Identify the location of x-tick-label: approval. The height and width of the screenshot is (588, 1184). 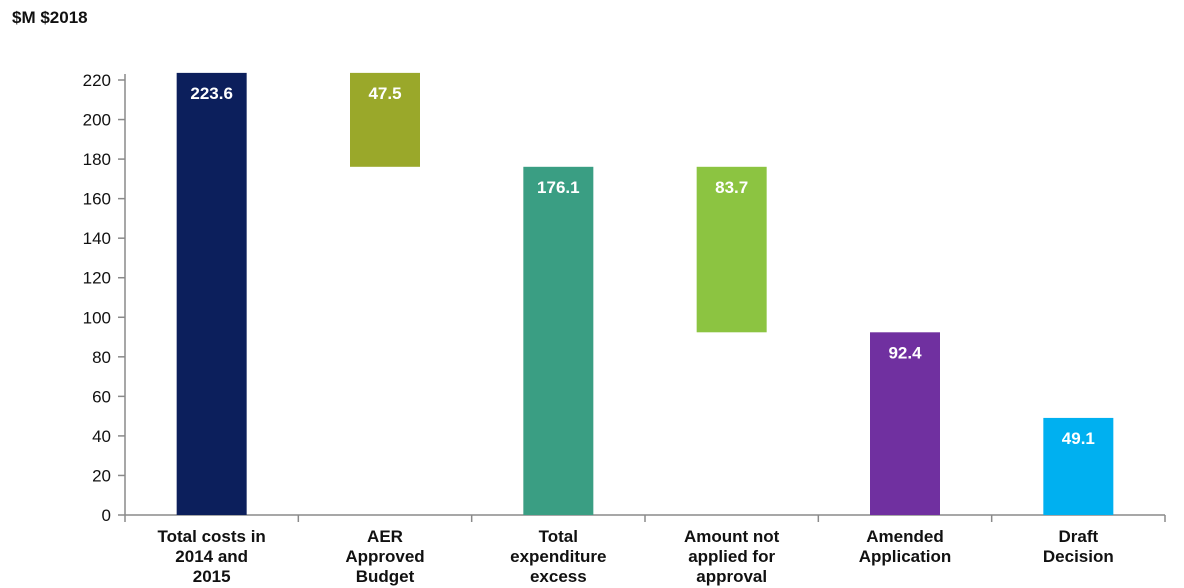
(731, 576).